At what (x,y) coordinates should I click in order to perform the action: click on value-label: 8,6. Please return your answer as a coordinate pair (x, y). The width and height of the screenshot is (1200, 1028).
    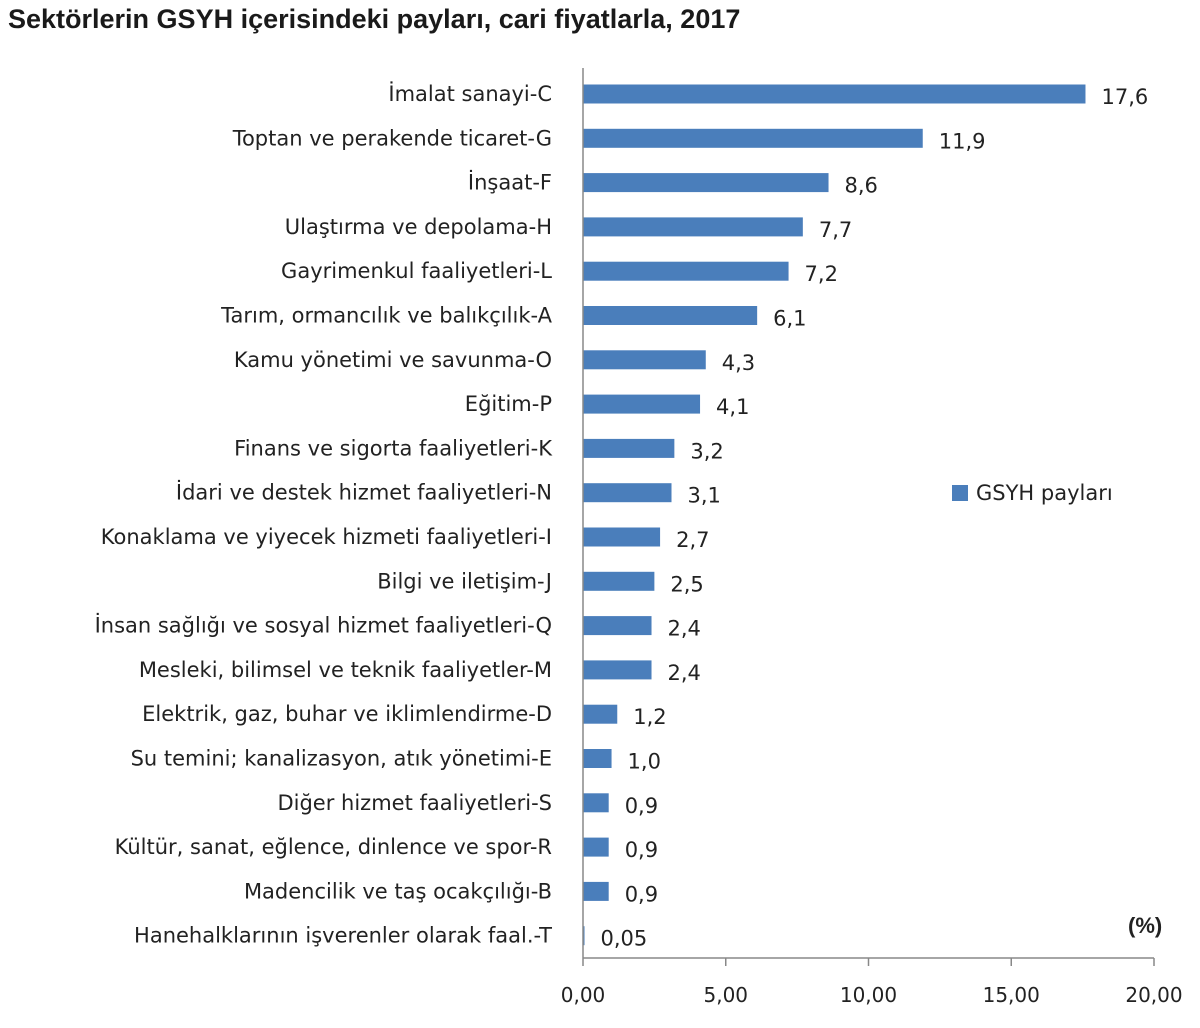
    Looking at the image, I should click on (861, 186).